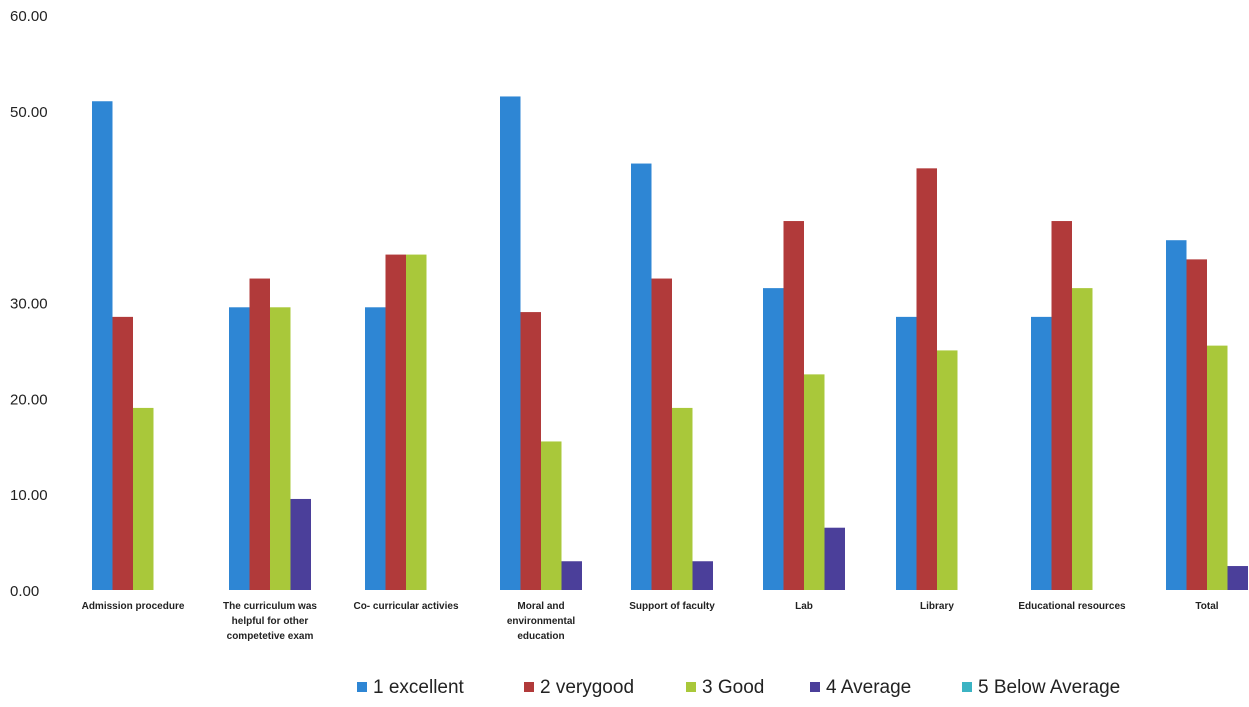  I want to click on x-category-label-line: Educational resources, so click(1072, 606).